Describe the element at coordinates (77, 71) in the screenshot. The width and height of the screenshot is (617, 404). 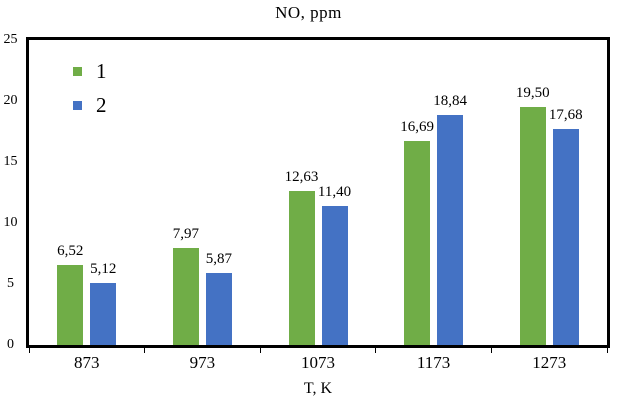
I see `series-1-swatch-icon` at that location.